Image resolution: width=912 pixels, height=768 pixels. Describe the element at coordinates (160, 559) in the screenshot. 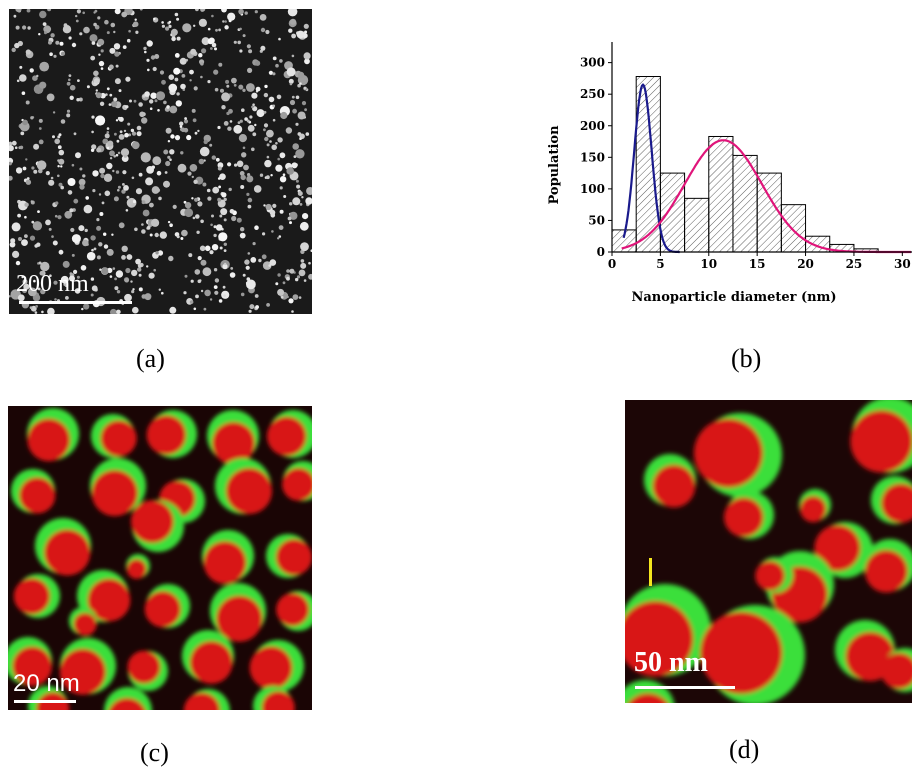

I see `map-c-particles` at that location.